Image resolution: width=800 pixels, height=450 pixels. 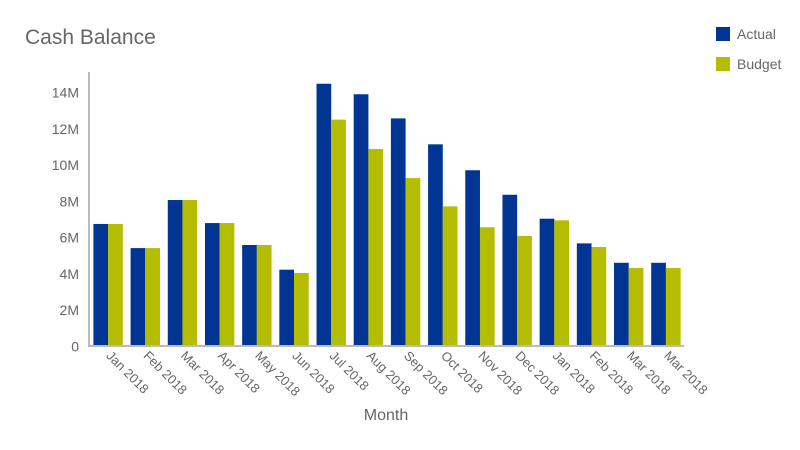 I want to click on y-tick-label: 4M, so click(x=69, y=274).